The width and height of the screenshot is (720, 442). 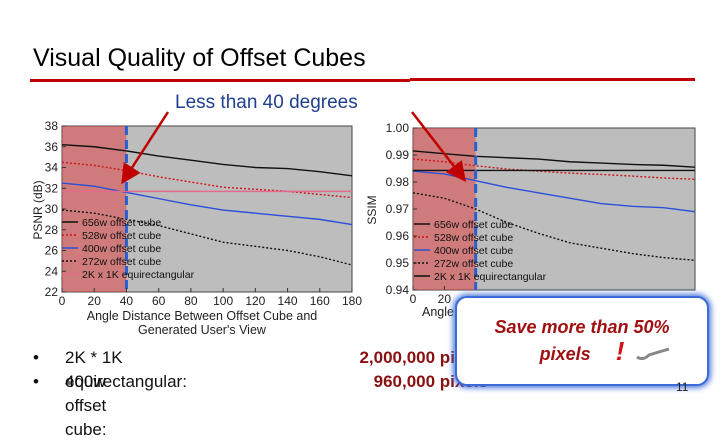 I want to click on x-tick-label: 40, so click(x=127, y=301).